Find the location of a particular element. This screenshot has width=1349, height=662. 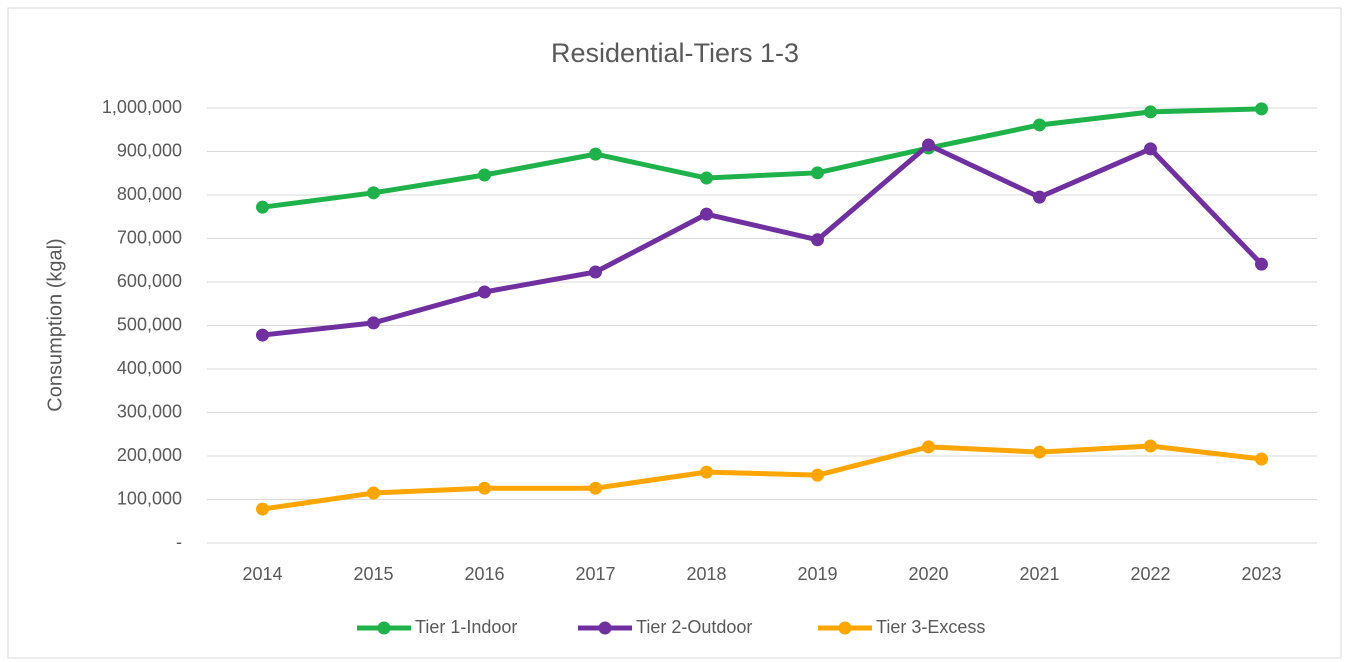

x-tick-label: 2018 is located at coordinates (706, 574).